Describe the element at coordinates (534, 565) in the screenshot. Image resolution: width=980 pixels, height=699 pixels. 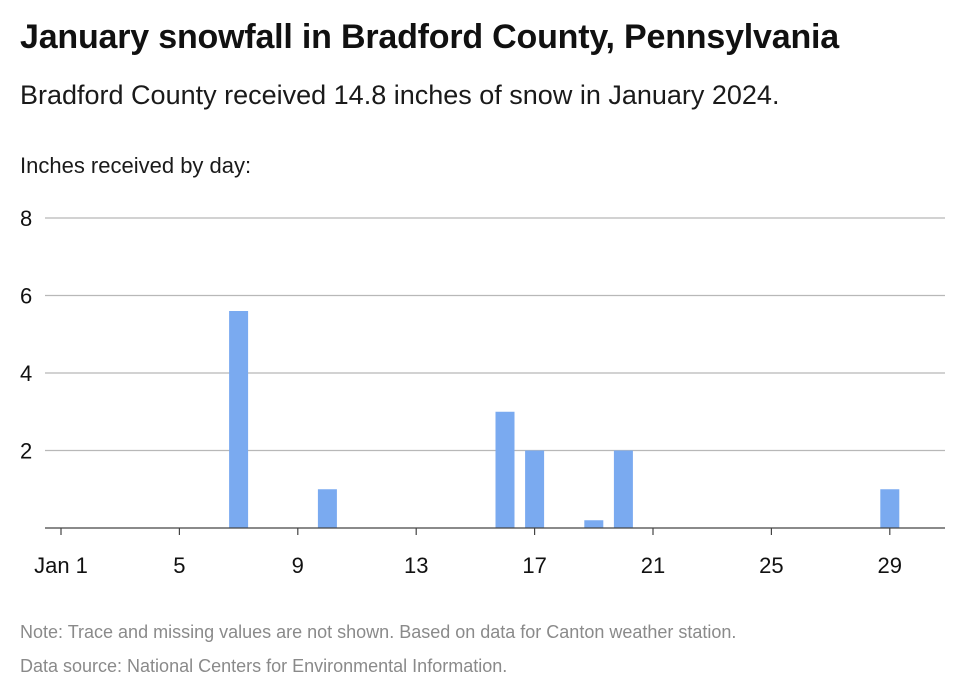
I see `x-tick-label: 17` at that location.